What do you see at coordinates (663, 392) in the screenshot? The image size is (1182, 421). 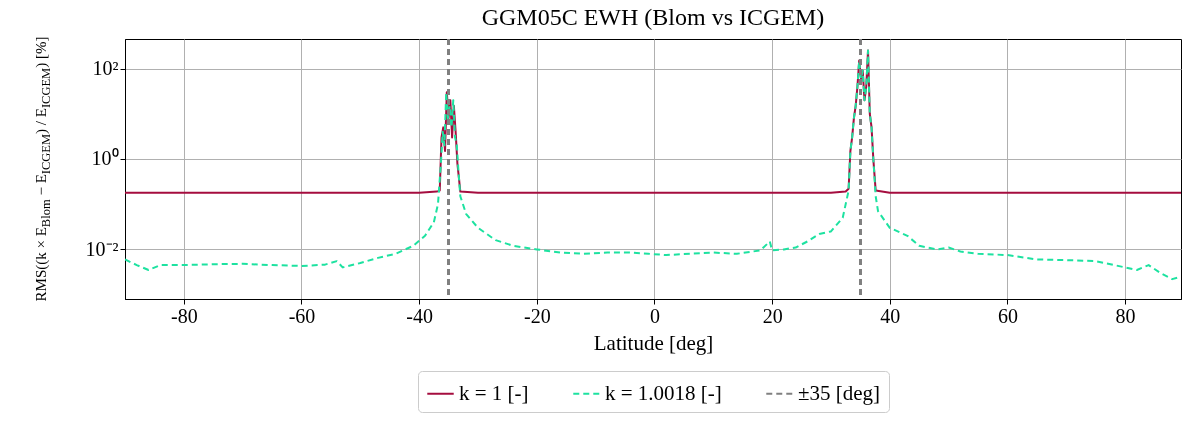 I see `legend-label: k = 1.0018 [-]` at bounding box center [663, 392].